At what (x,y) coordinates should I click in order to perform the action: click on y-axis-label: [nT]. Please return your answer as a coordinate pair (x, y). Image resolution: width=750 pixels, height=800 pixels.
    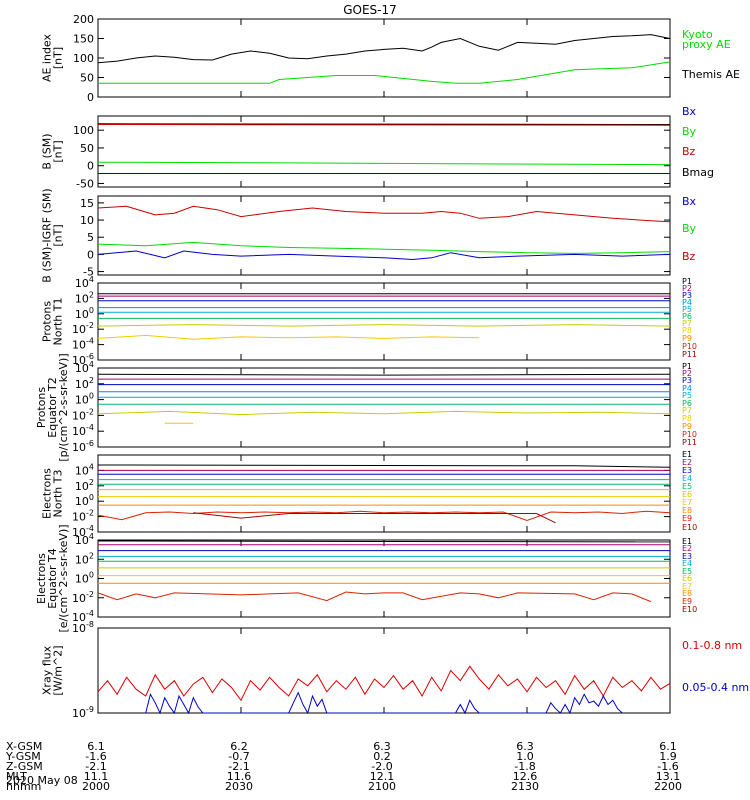
    Looking at the image, I should click on (58, 235).